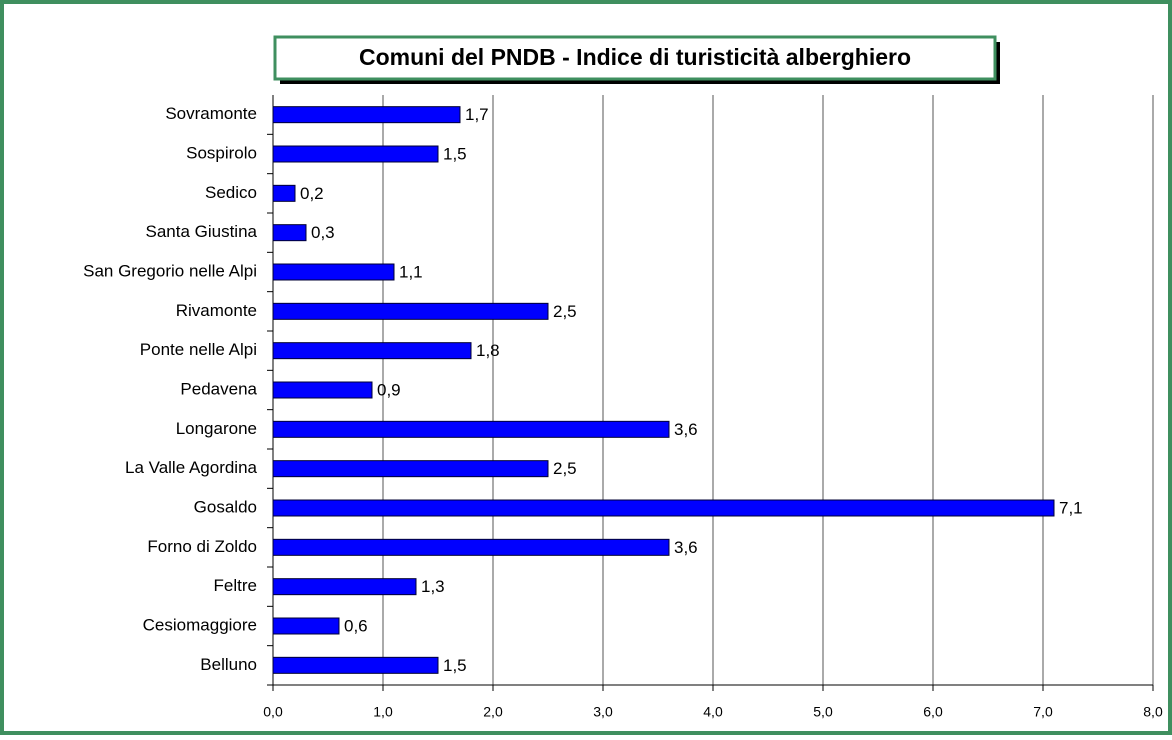 This screenshot has width=1172, height=740. I want to click on value-label: 0,9, so click(389, 389).